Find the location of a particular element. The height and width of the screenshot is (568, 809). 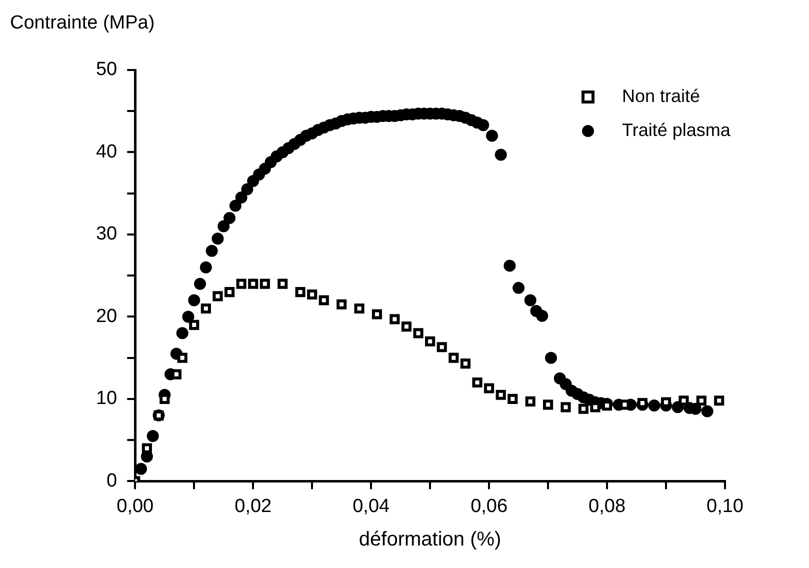

x-tick-label: 0,02 is located at coordinates (253, 506).